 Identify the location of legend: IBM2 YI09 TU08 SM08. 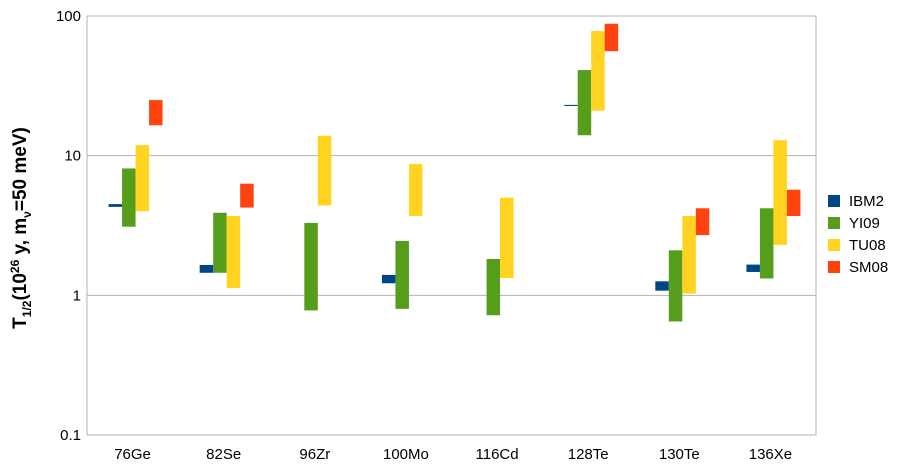
(864, 234).